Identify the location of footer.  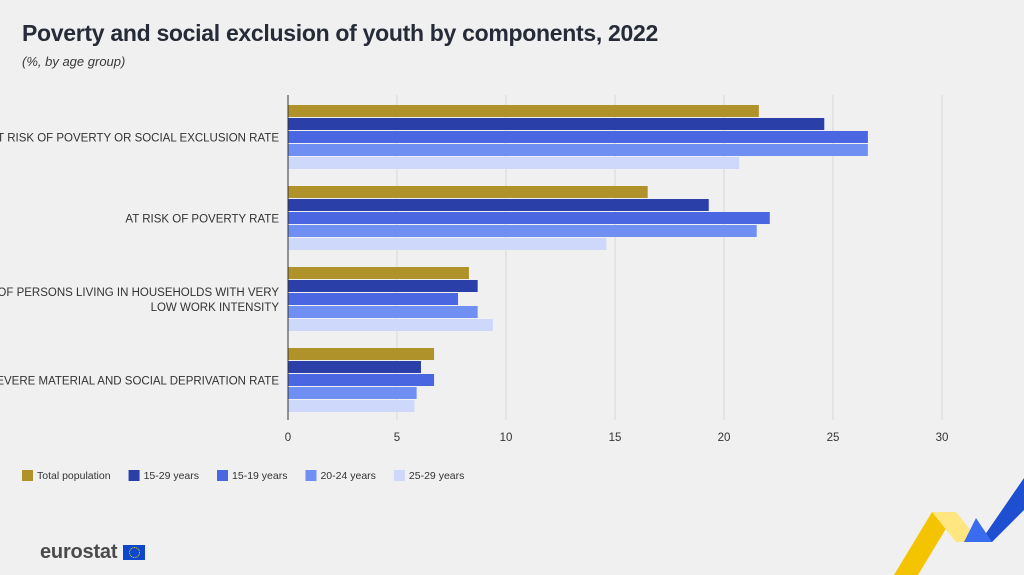
(512, 552).